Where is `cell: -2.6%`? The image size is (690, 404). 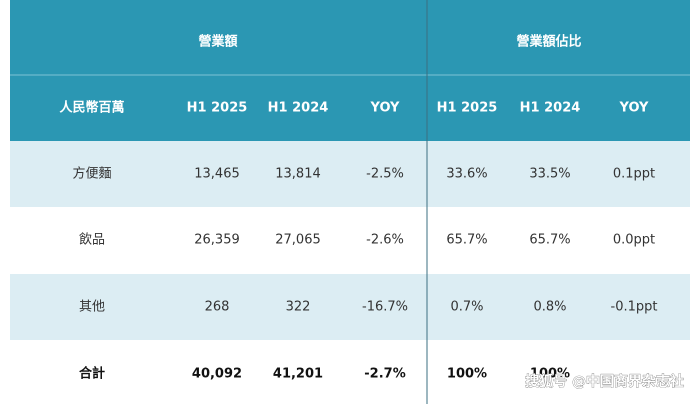
cell: -2.6% is located at coordinates (385, 240).